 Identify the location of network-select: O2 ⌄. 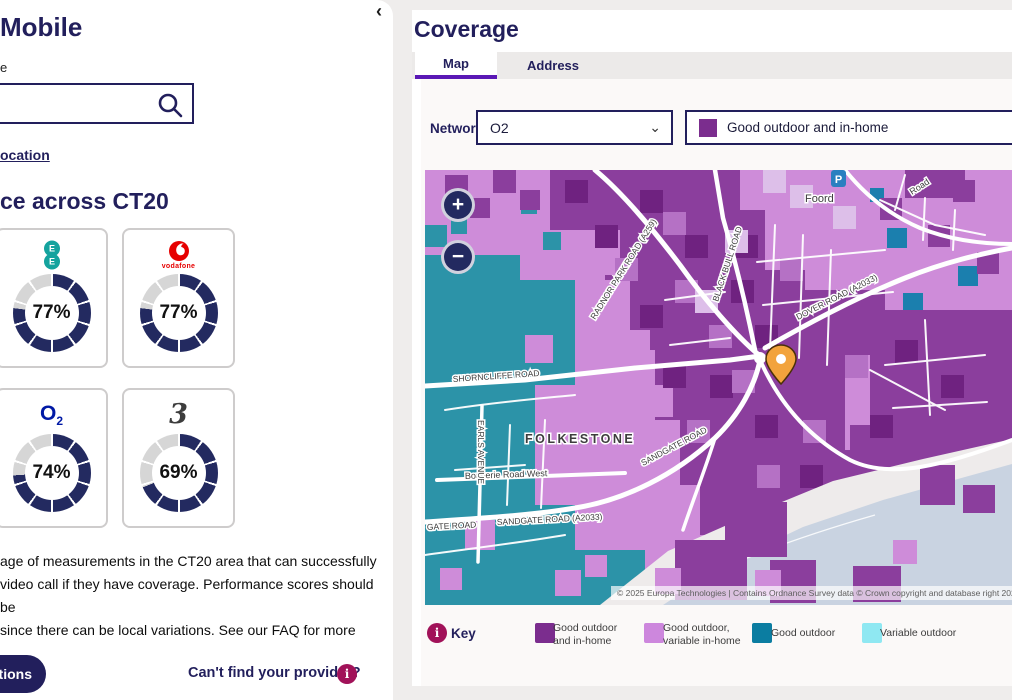
(574, 127).